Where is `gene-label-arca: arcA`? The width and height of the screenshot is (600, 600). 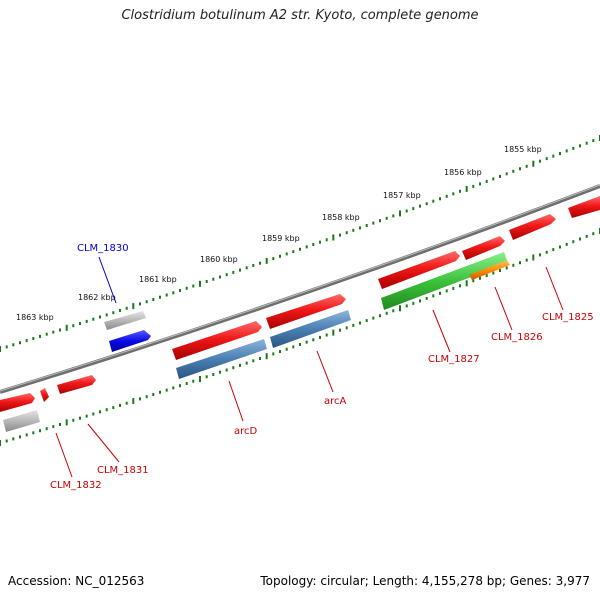
gene-label-arca: arcA is located at coordinates (335, 401).